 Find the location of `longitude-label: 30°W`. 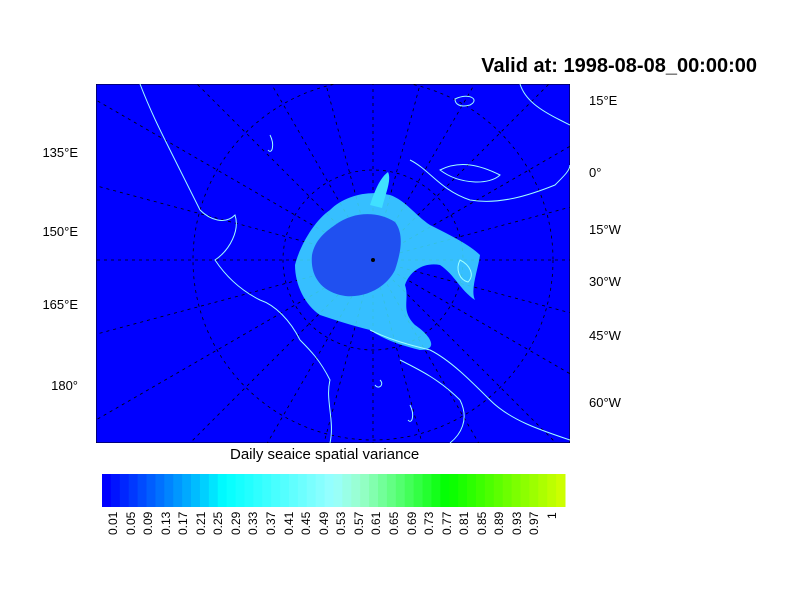

longitude-label: 30°W is located at coordinates (605, 281).